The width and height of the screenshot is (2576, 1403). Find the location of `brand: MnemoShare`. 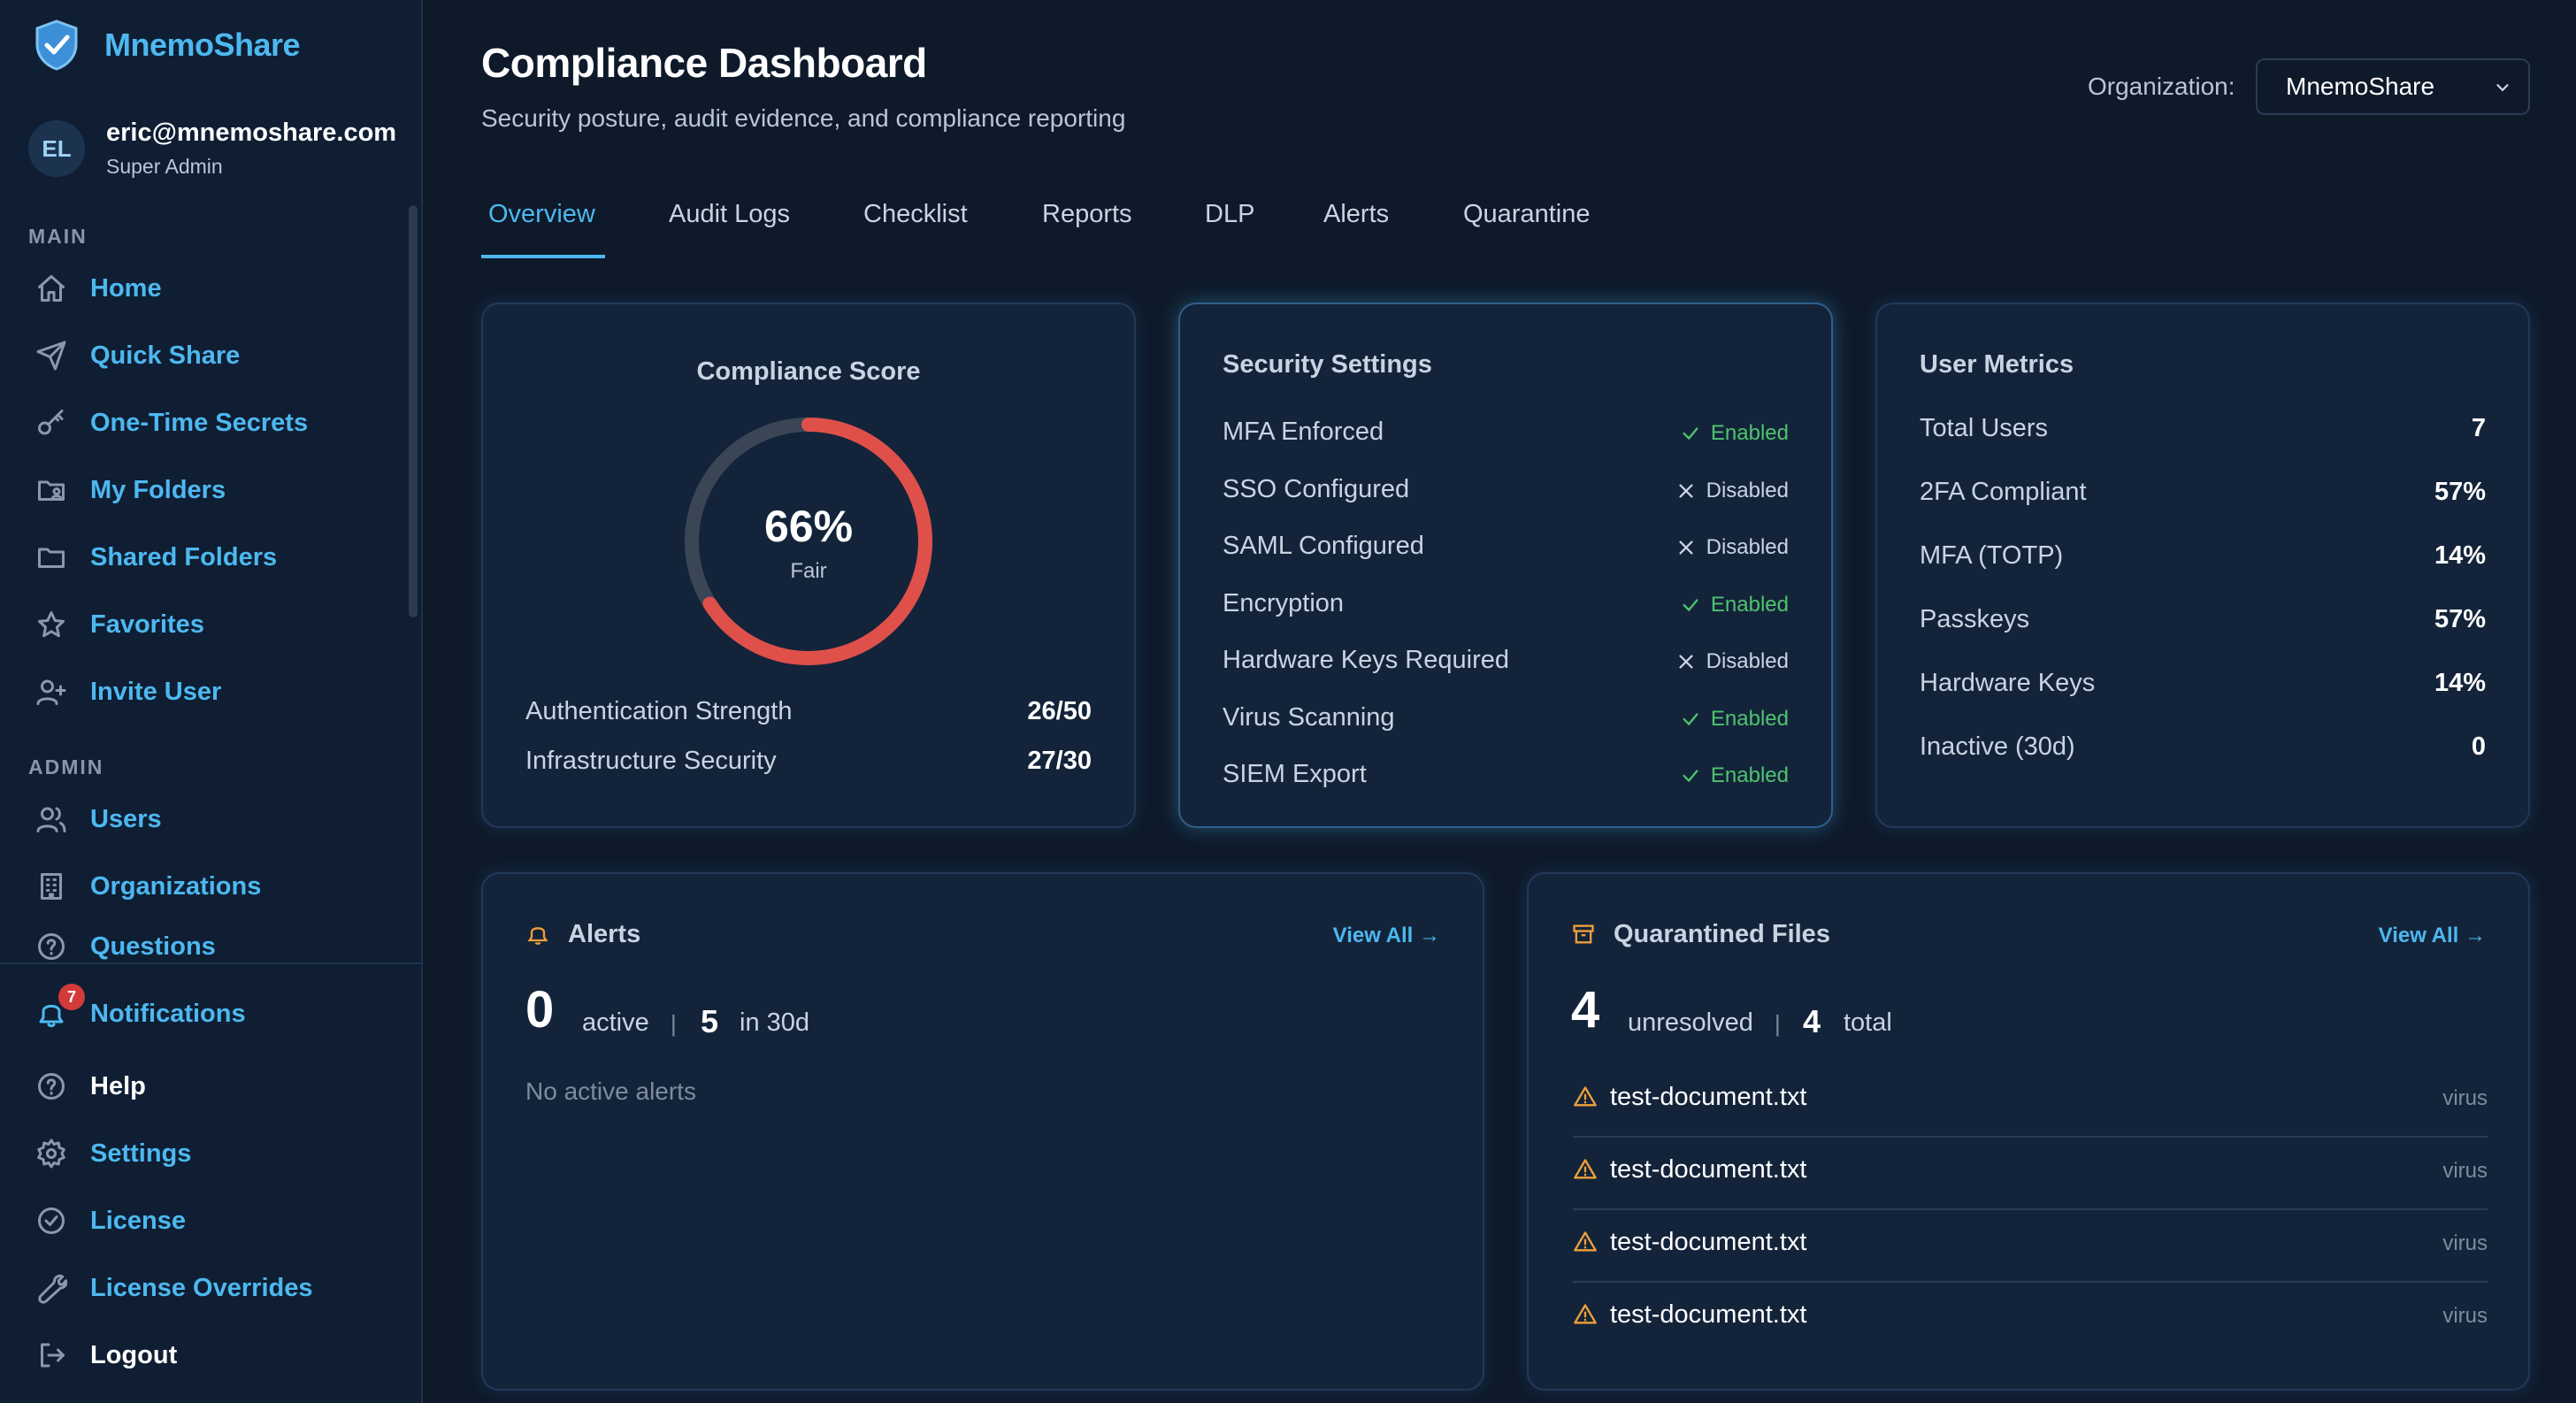

brand: MnemoShare is located at coordinates (167, 45).